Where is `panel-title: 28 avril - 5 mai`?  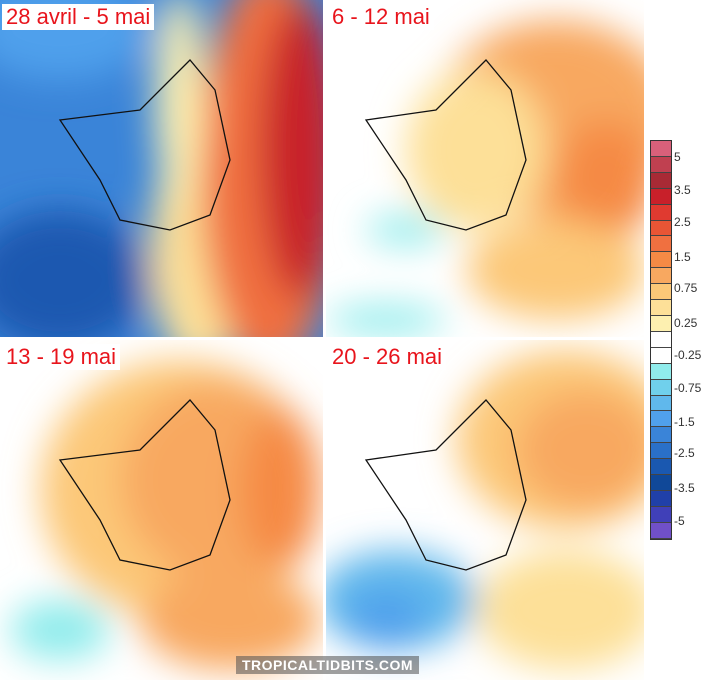
panel-title: 28 avril - 5 mai is located at coordinates (78, 17).